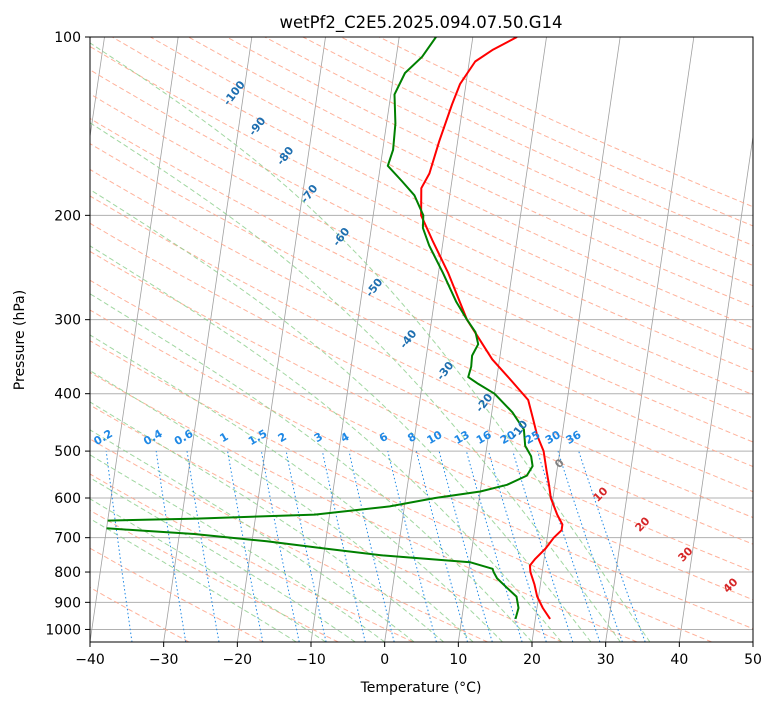  What do you see at coordinates (643, 524) in the screenshot?
I see `moist-adiabat-label: 20` at bounding box center [643, 524].